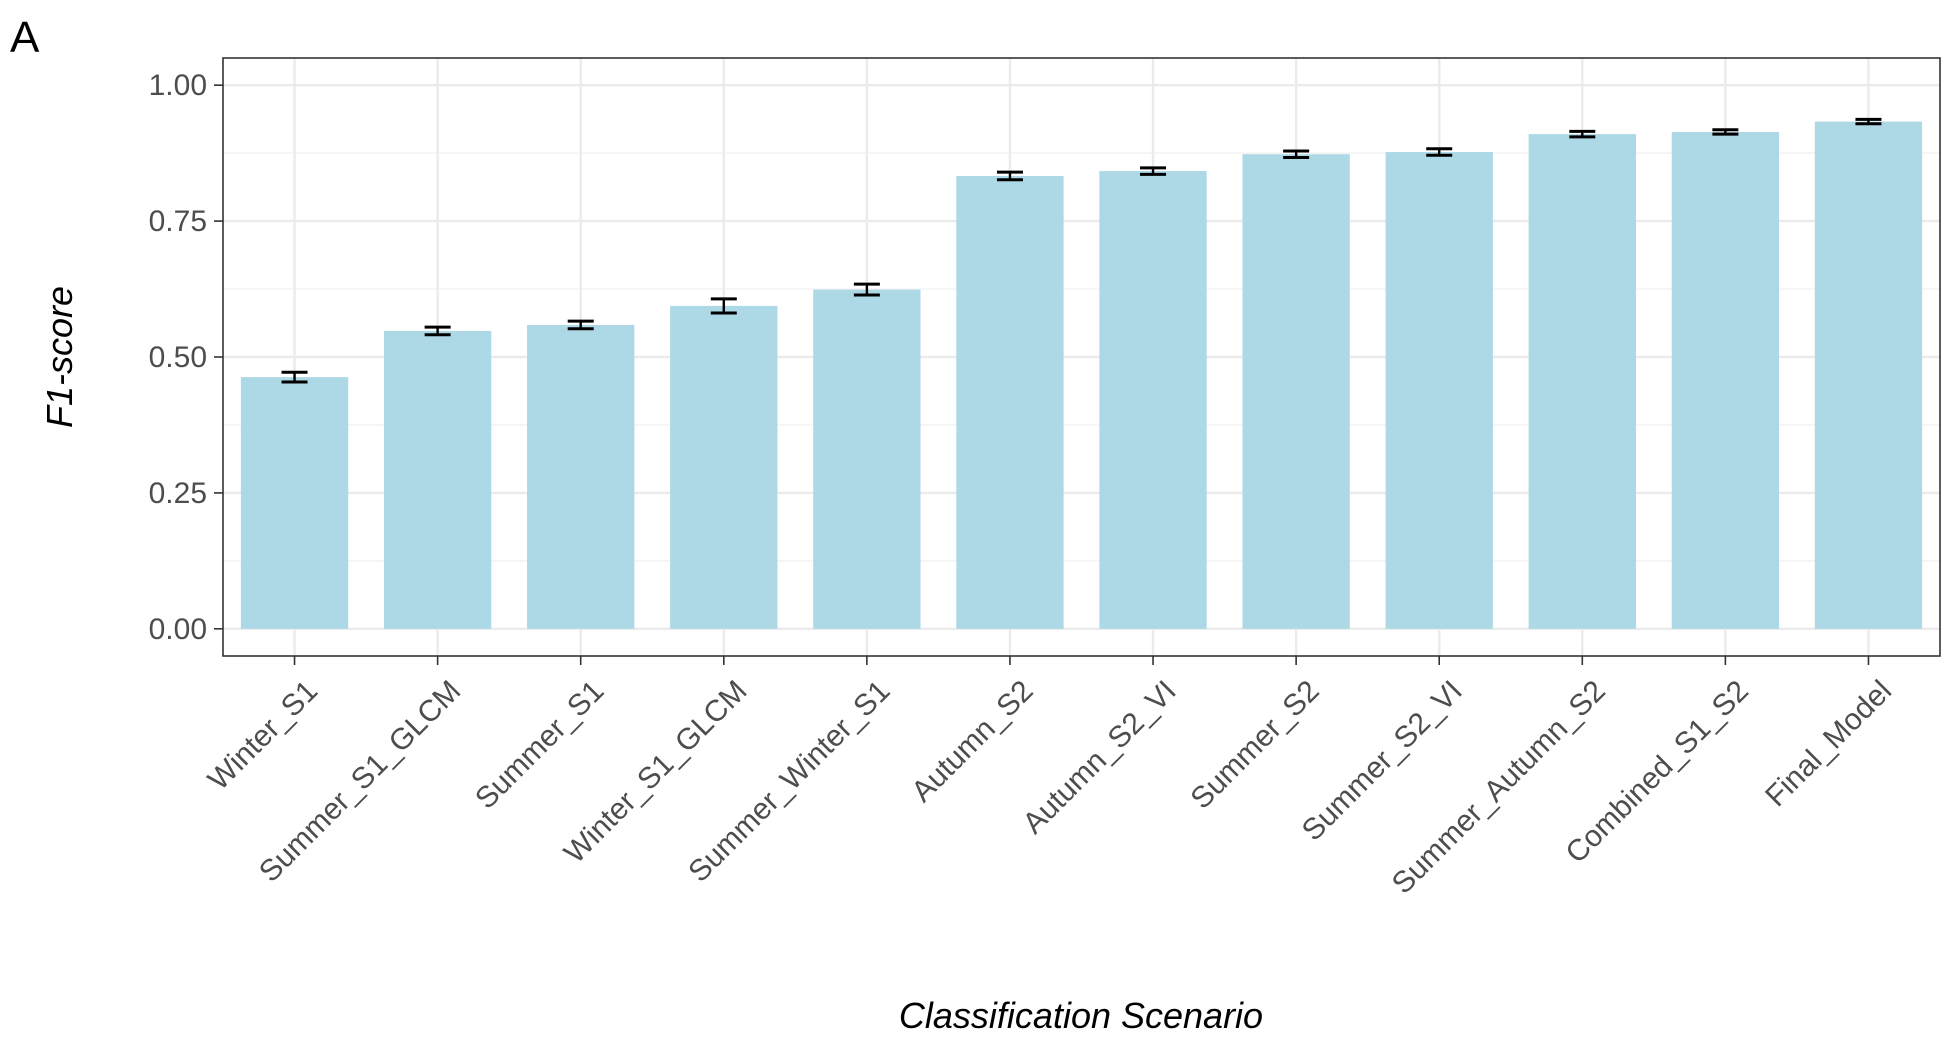  What do you see at coordinates (724, 467) in the screenshot?
I see `bar-winter-s1-glcm` at bounding box center [724, 467].